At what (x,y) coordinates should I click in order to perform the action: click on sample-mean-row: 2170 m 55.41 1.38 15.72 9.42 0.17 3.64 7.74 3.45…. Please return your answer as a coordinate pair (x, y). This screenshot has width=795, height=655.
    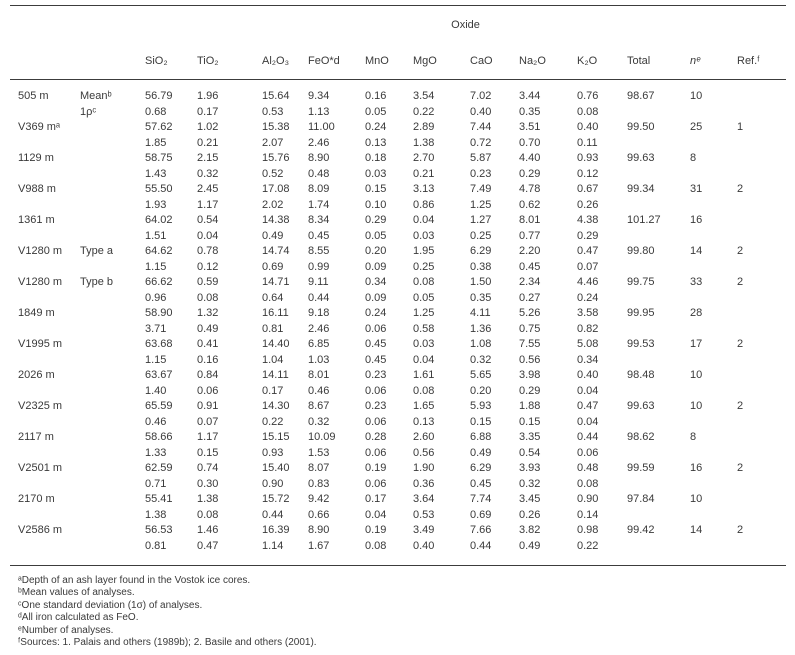
    Looking at the image, I should click on (398, 500).